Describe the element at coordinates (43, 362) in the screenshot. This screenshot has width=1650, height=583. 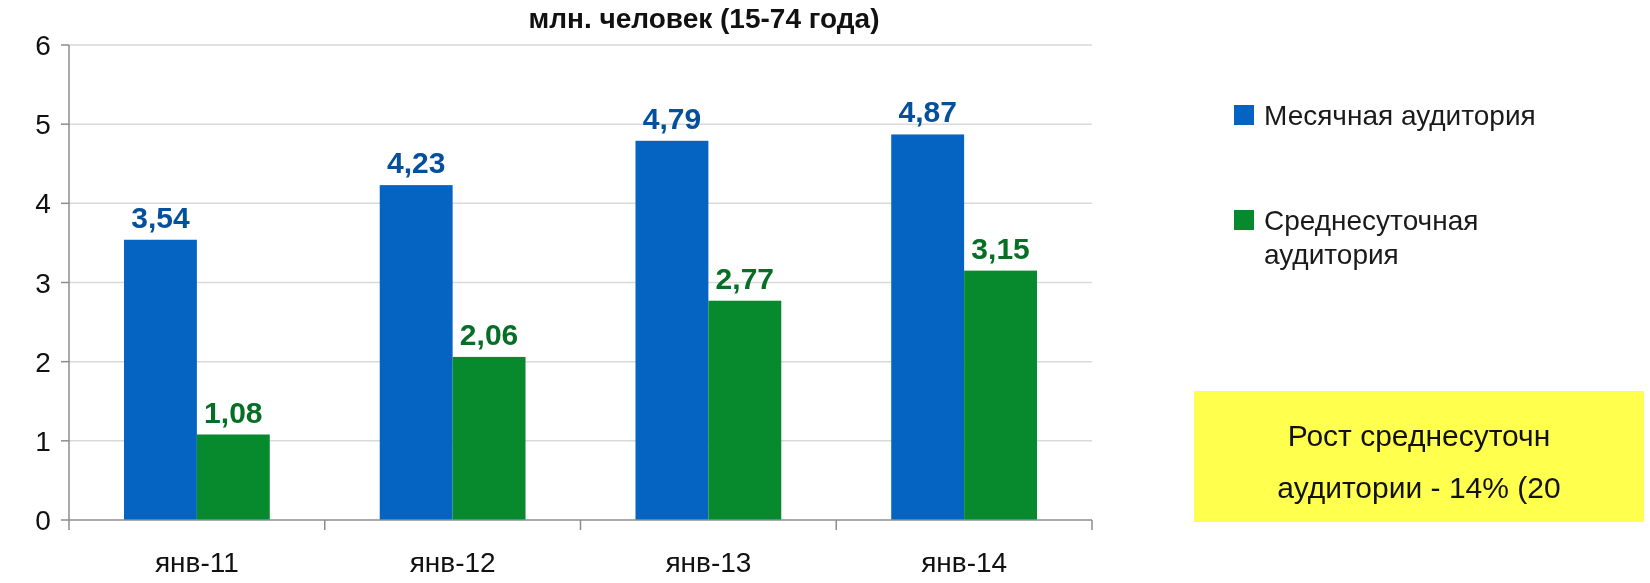
I see `y-tick-label: 2` at that location.